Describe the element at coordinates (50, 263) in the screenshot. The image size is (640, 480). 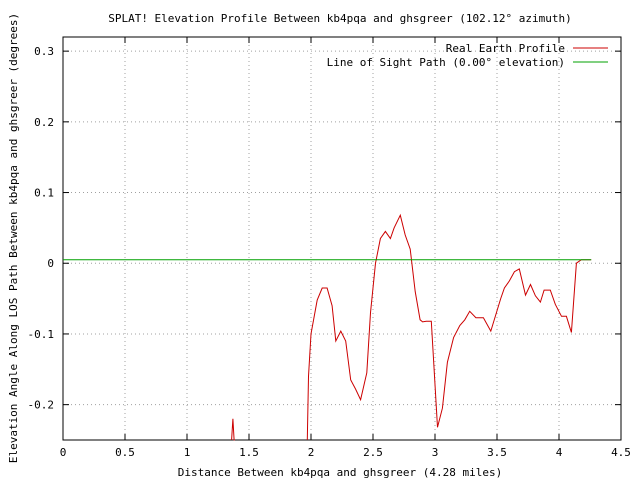
I see `y-tick-label: 0` at that location.